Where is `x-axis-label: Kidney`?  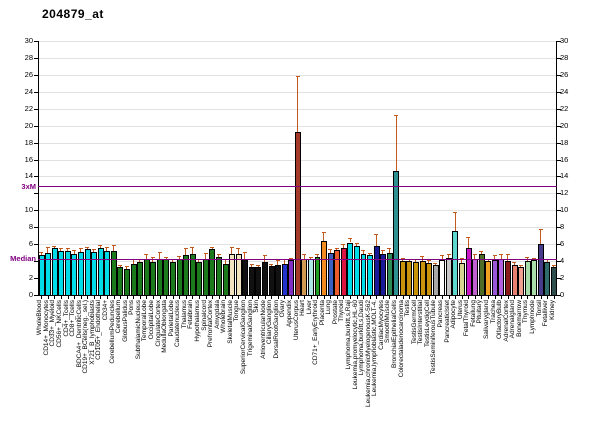 x-axis-label: Kidney is located at coordinates (552, 310).